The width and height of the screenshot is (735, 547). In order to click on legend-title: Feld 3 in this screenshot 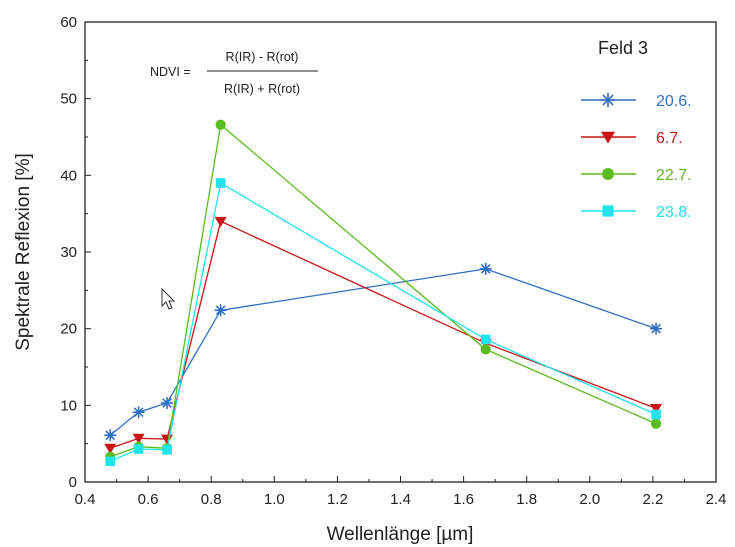, I will do `click(623, 48)`.